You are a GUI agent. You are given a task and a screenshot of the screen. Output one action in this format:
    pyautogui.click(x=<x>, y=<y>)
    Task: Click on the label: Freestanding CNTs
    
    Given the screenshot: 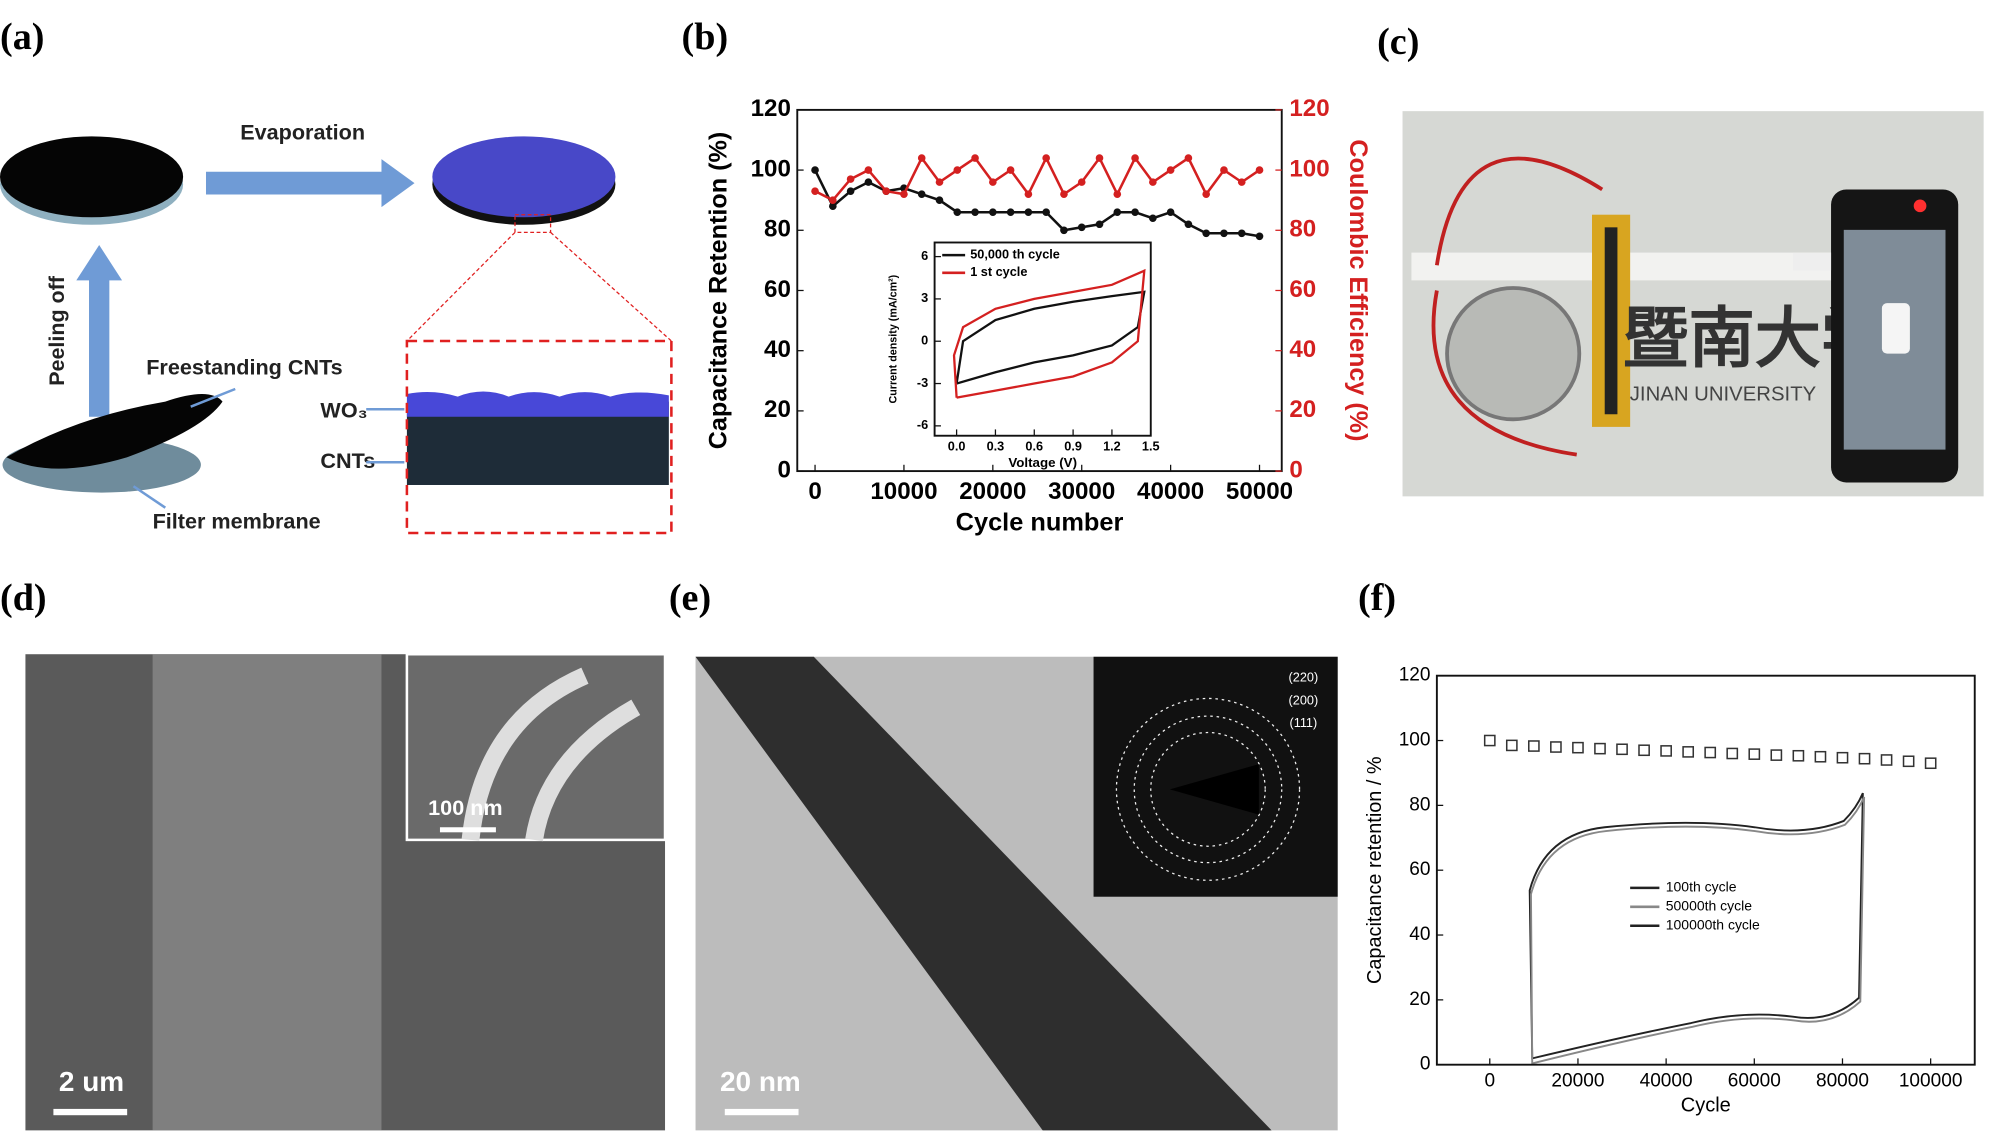 What is the action you would take?
    pyautogui.click(x=244, y=368)
    